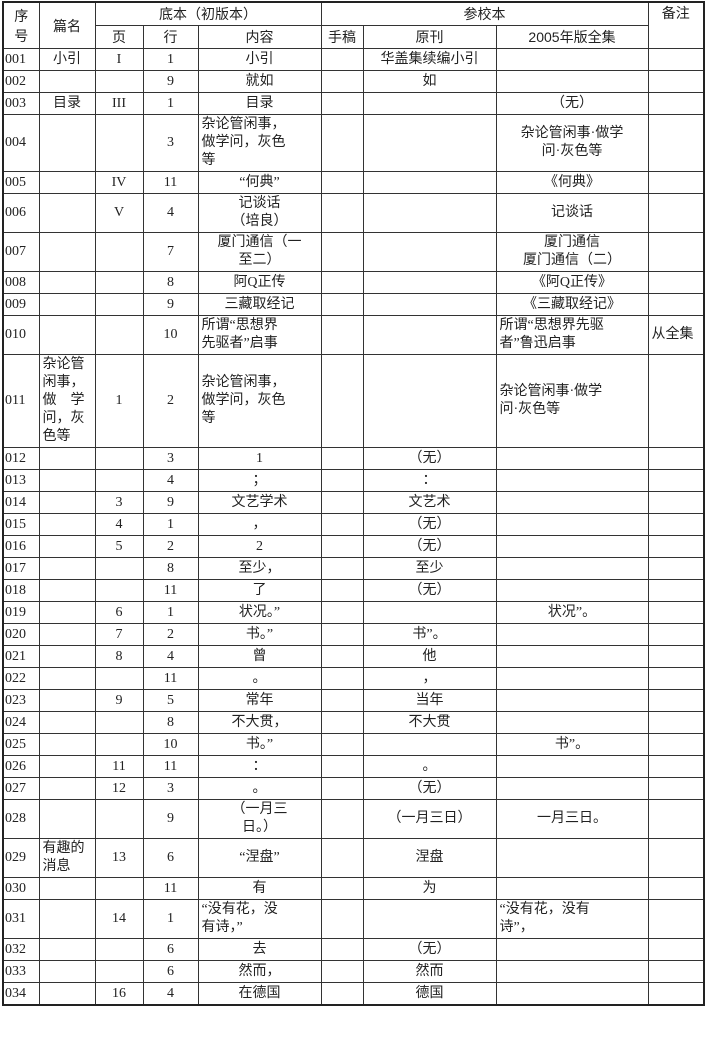  What do you see at coordinates (353, 252) in the screenshot?
I see `table-row: 007 7 厦门通信（一 至二） 厦门通信 厦门通信（二）` at bounding box center [353, 252].